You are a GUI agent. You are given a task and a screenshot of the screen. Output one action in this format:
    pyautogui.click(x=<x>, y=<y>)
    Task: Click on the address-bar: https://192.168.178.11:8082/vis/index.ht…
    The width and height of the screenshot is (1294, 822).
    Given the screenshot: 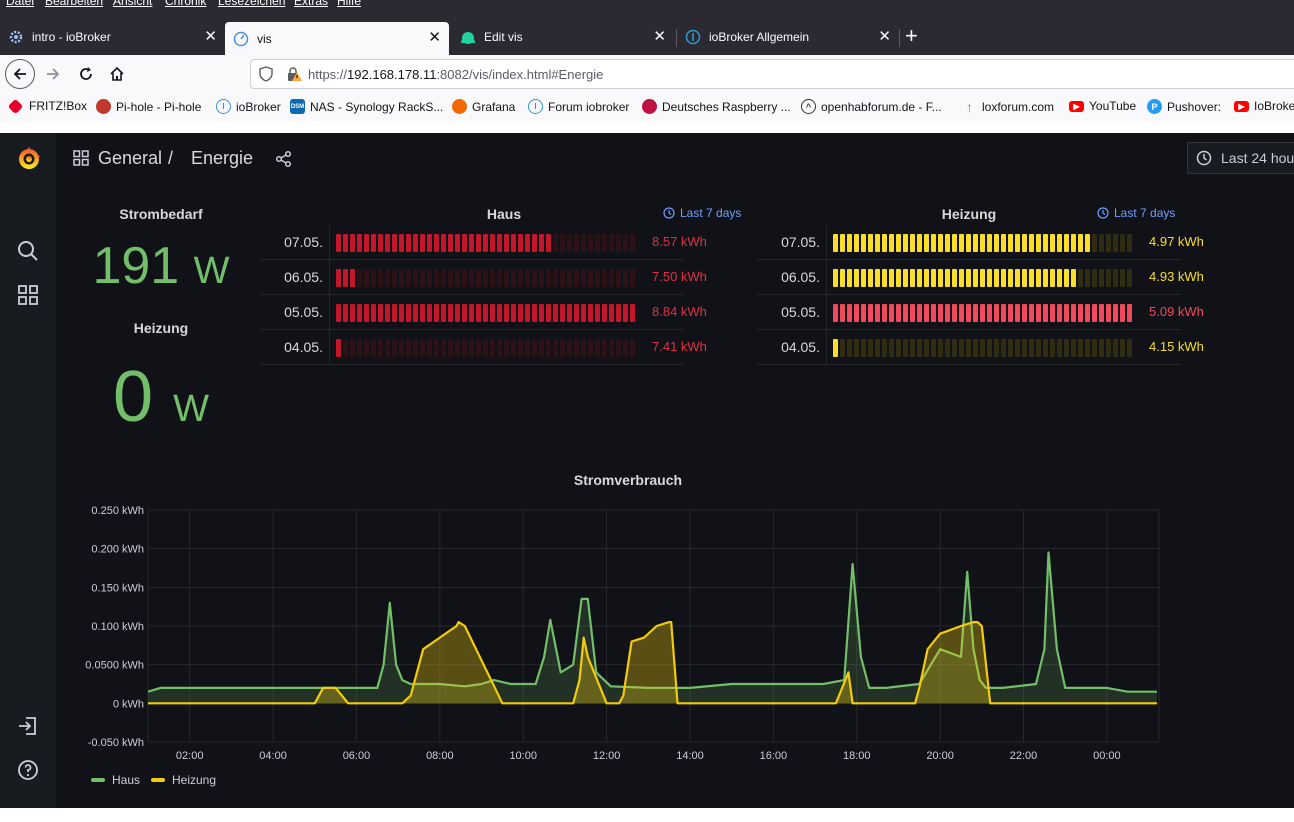 What is the action you would take?
    pyautogui.click(x=772, y=74)
    